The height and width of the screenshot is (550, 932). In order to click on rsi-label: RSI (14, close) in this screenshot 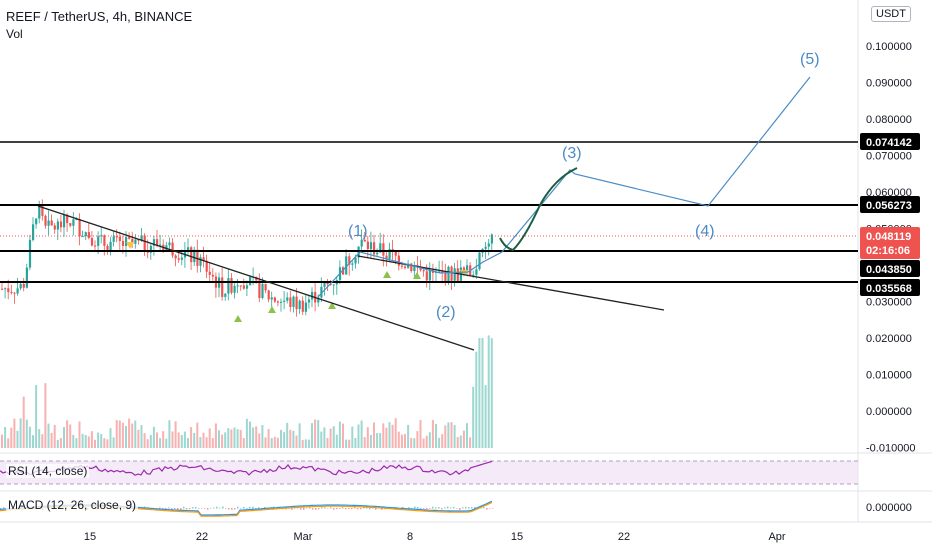, I will do `click(48, 471)`.